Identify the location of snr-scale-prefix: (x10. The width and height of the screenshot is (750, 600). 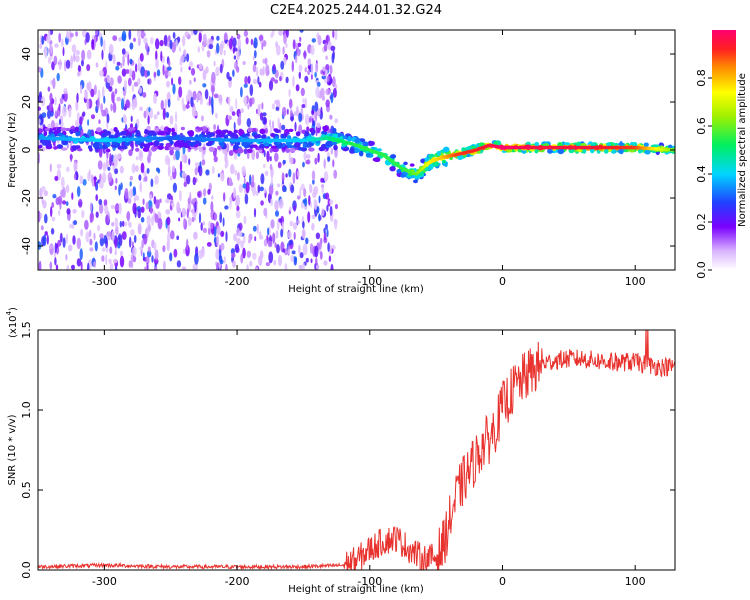
(13, 326).